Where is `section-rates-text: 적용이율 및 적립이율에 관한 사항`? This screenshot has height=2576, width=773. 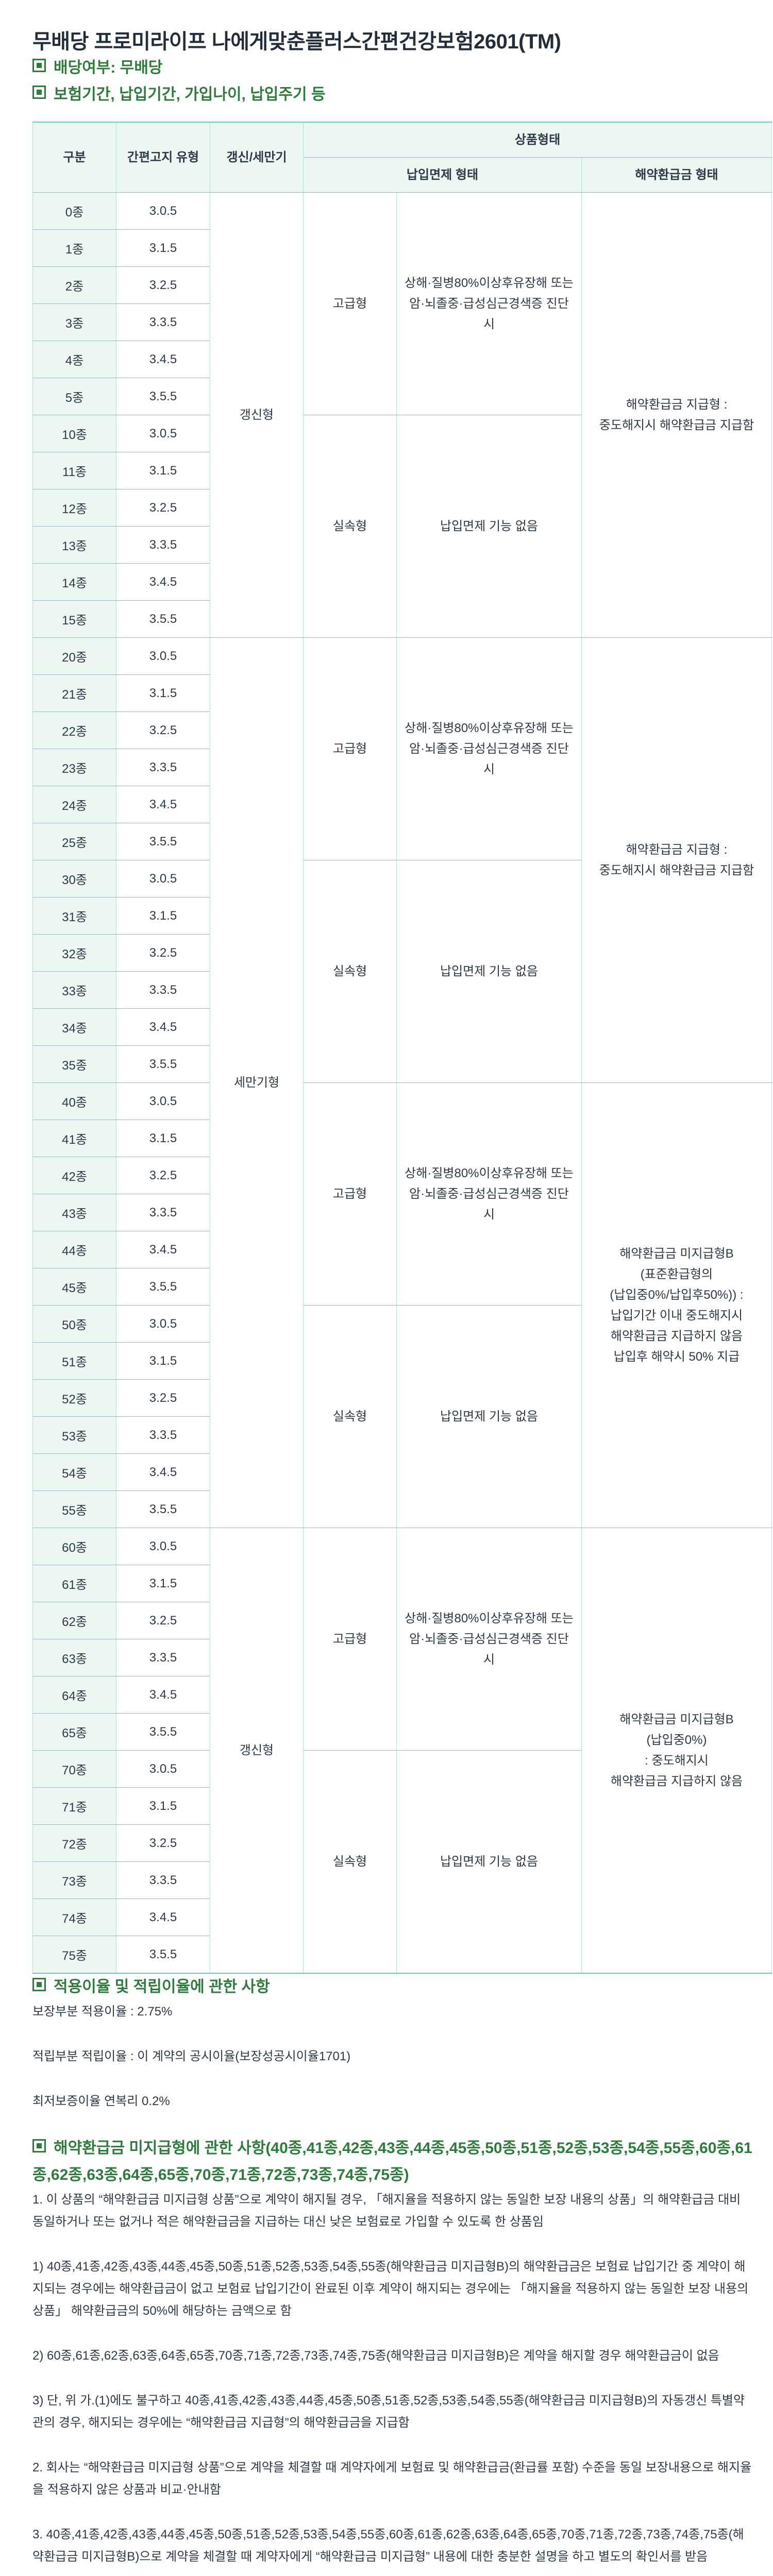 section-rates-text: 적용이율 및 적립이율에 관한 사항 is located at coordinates (162, 1986).